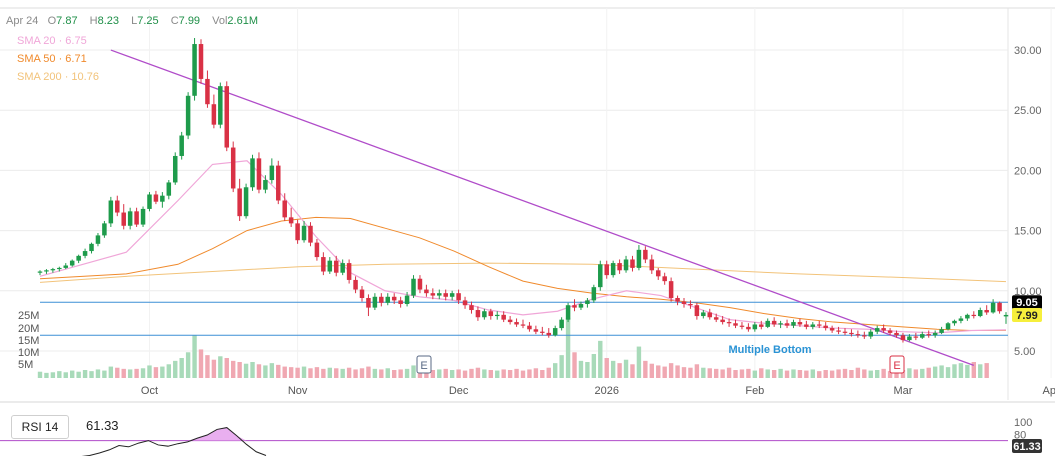 The height and width of the screenshot is (461, 1055). What do you see at coordinates (52, 59) in the screenshot?
I see `sma50-legend: SMA 50 · 6.71` at bounding box center [52, 59].